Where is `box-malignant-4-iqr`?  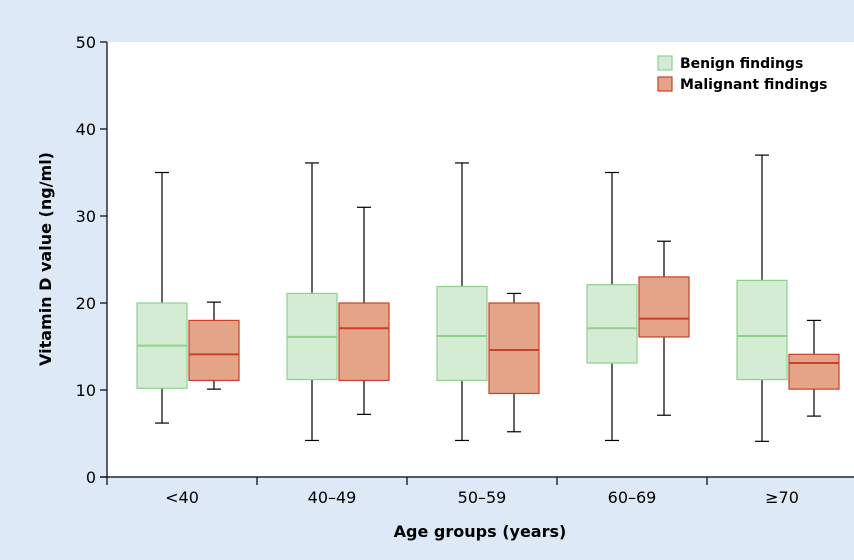
box-malignant-4-iqr is located at coordinates (664, 307).